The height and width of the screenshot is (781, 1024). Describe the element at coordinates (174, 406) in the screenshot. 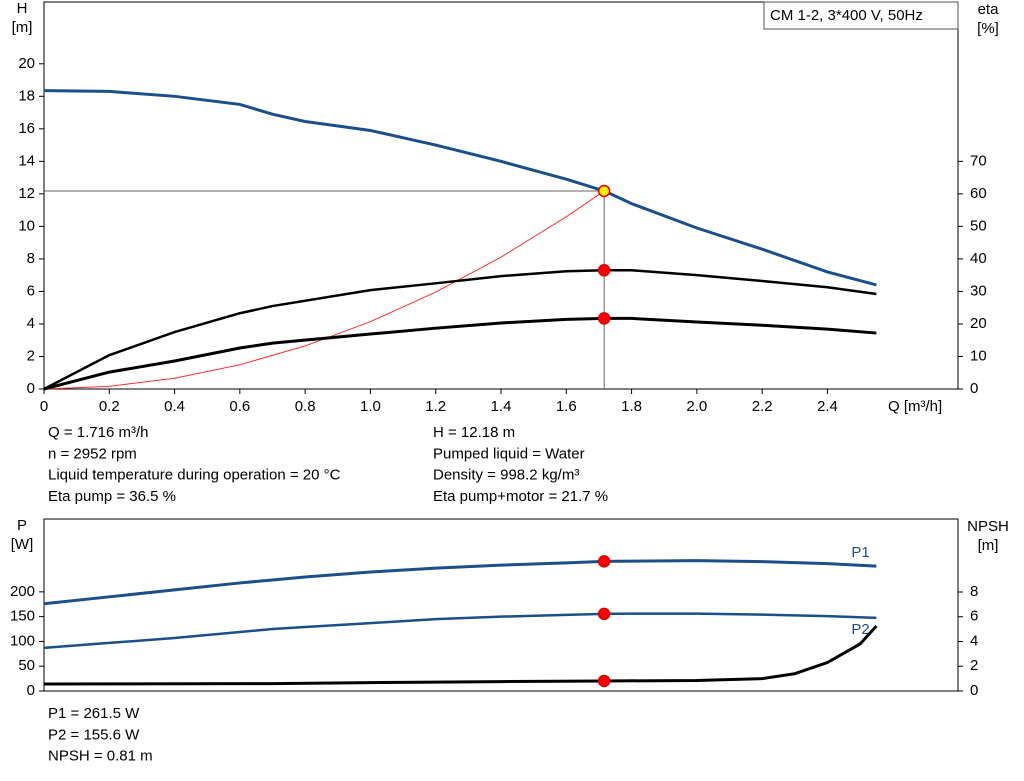

I see `x-tick-label: 0.4` at that location.